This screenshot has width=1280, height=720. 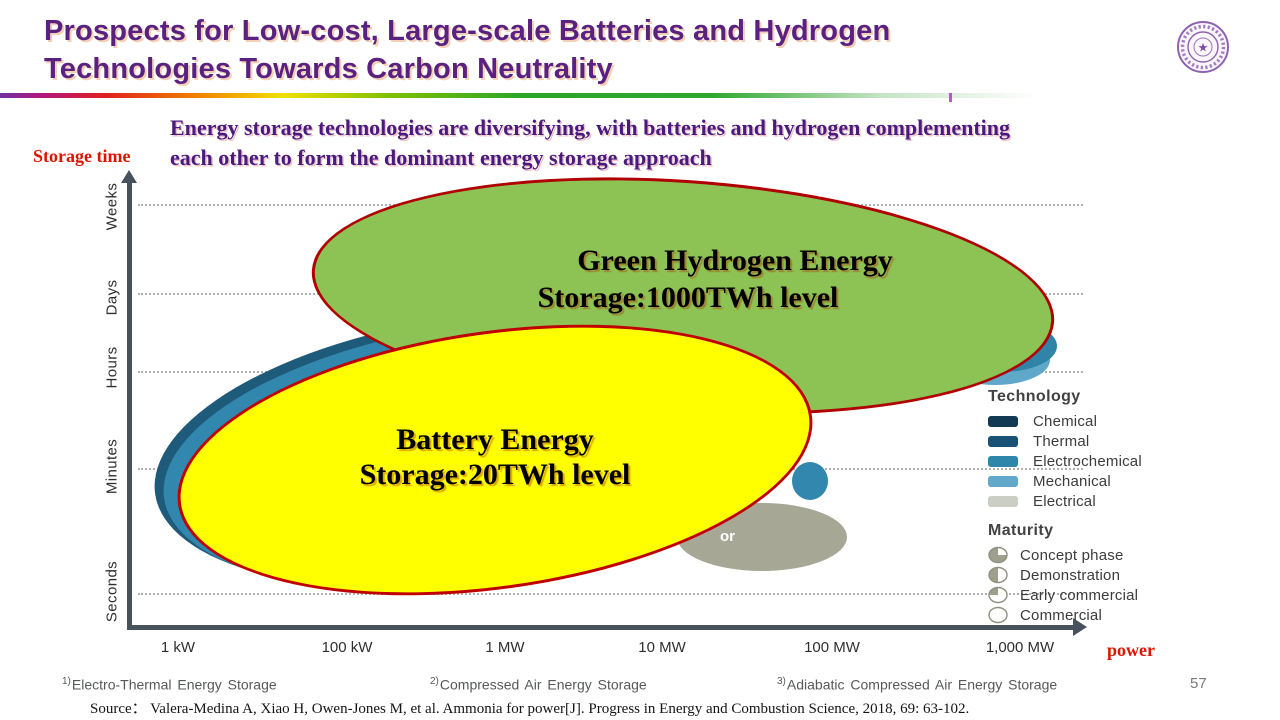 What do you see at coordinates (781, 681) in the screenshot?
I see `footnote-3-marker: 3)` at bounding box center [781, 681].